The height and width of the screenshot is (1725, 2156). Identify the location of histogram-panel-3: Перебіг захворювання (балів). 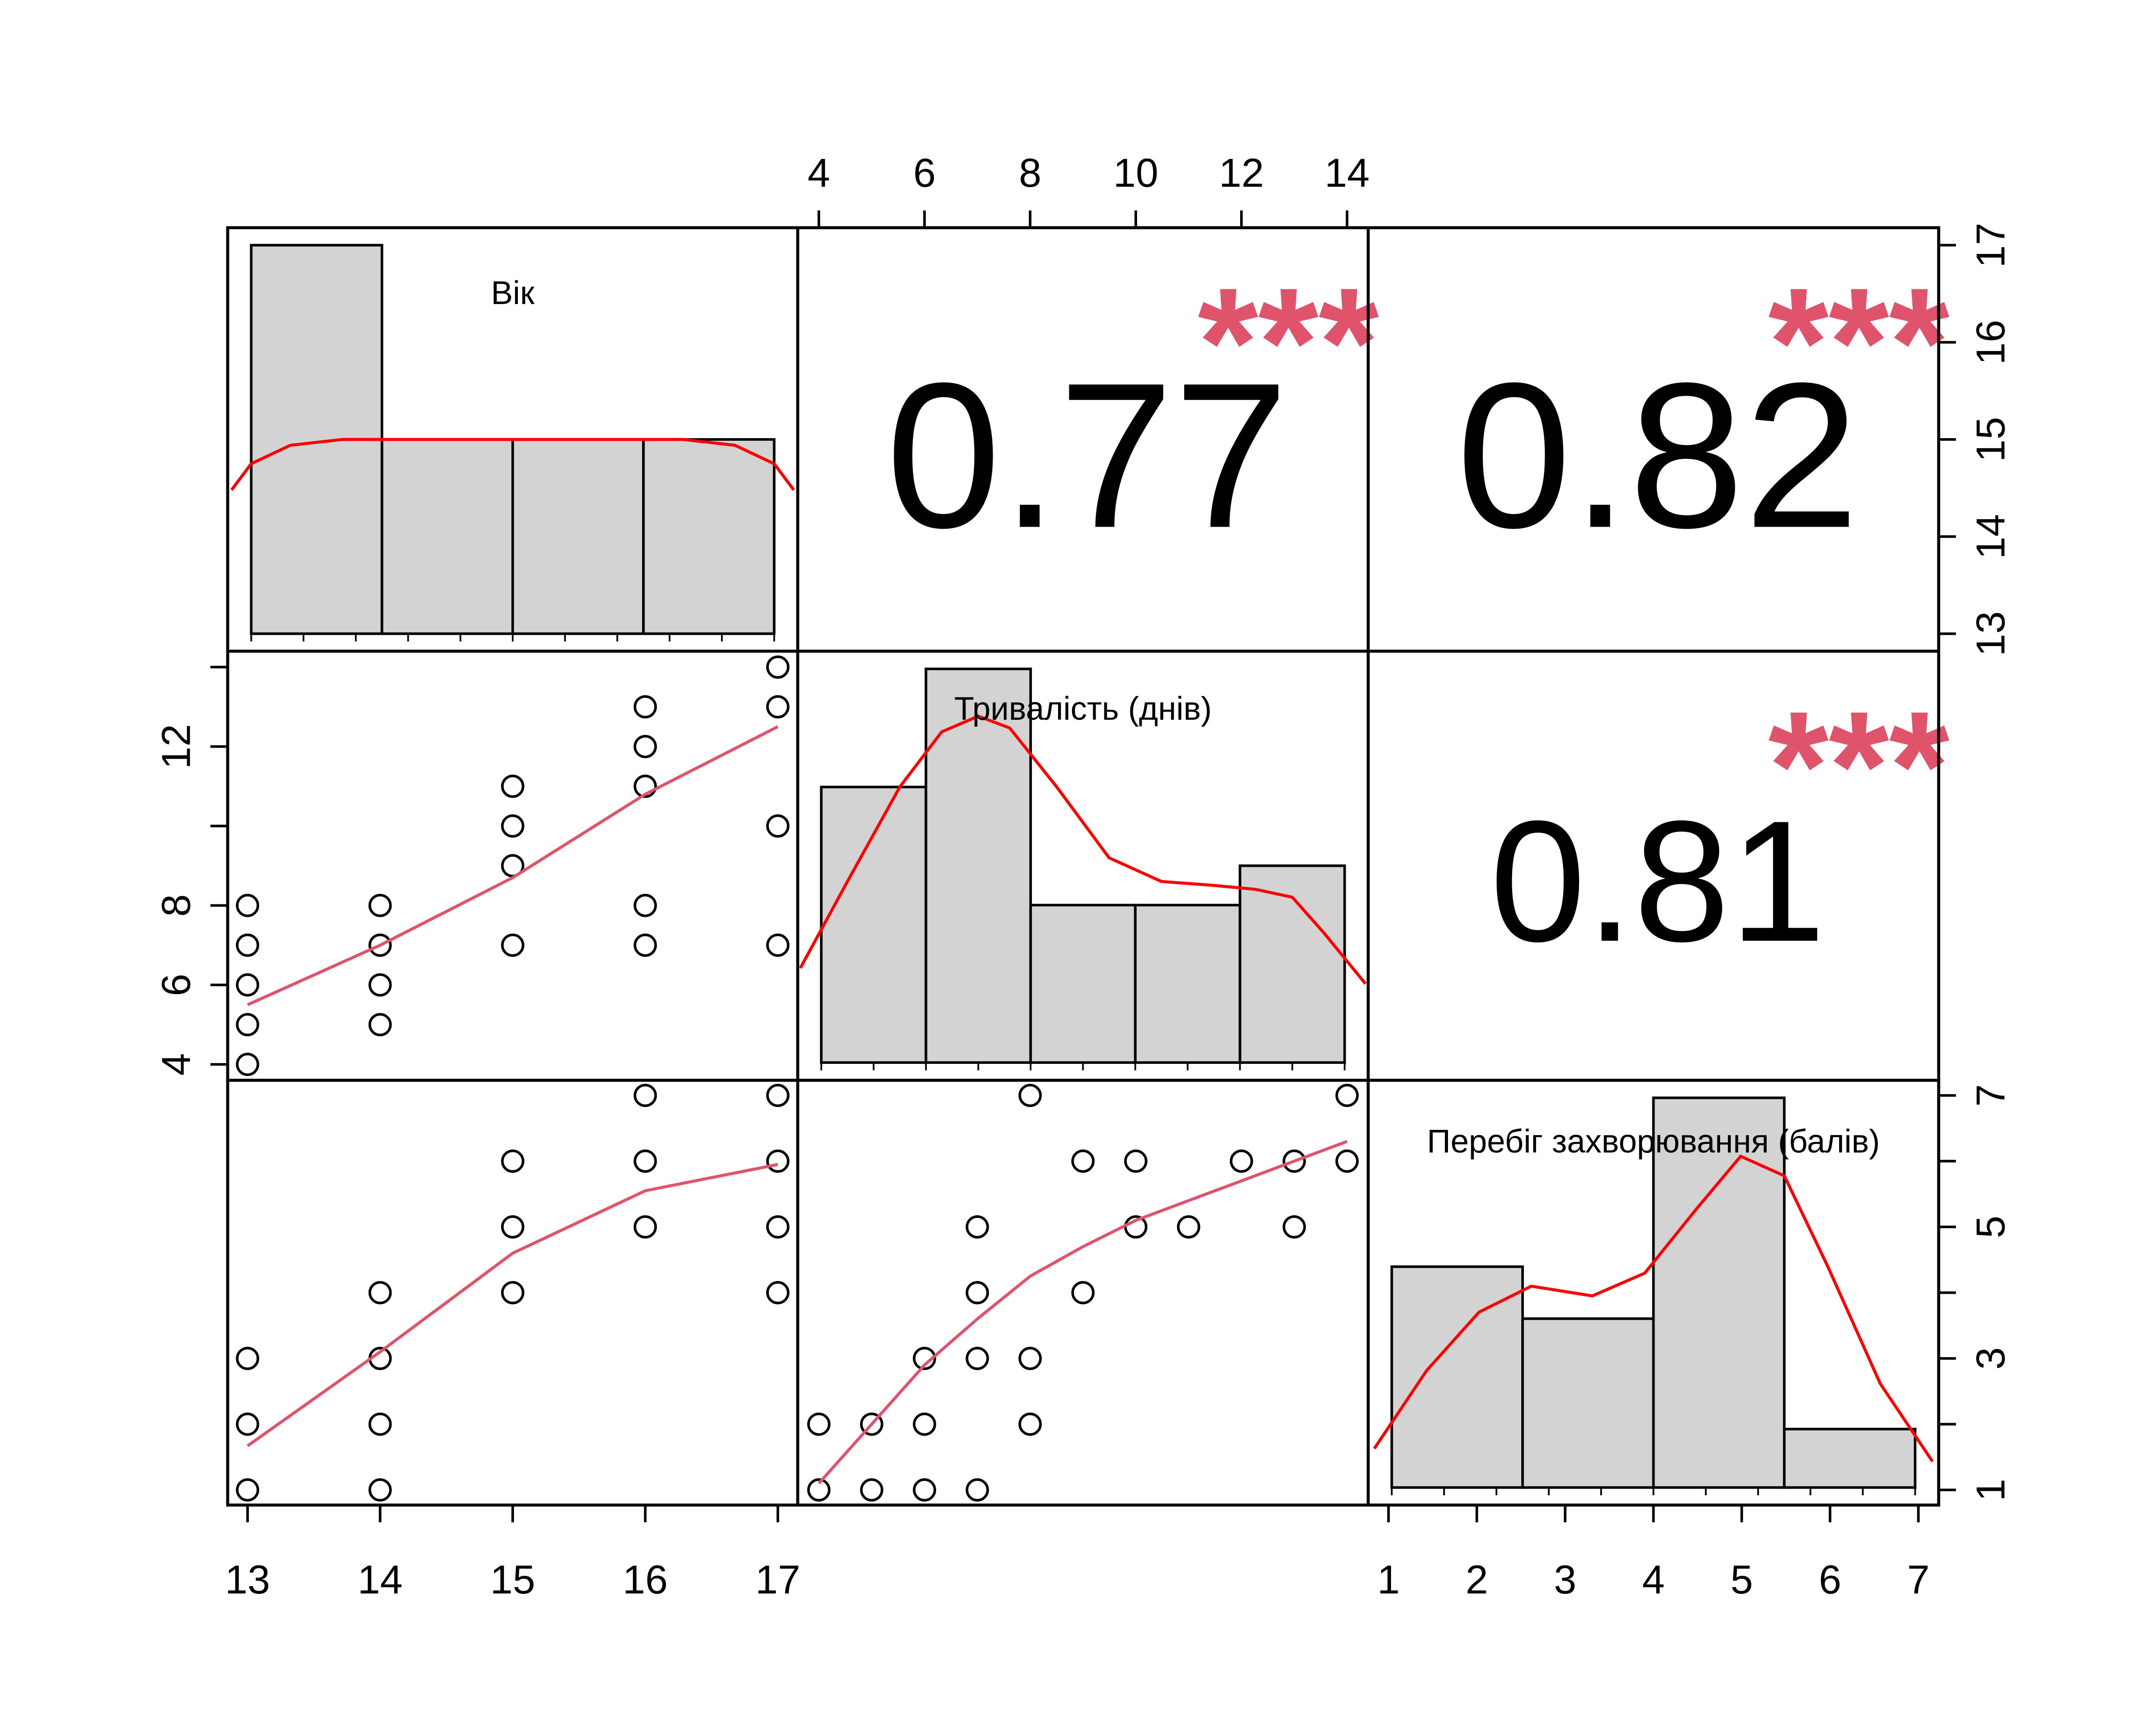
(1653, 1296).